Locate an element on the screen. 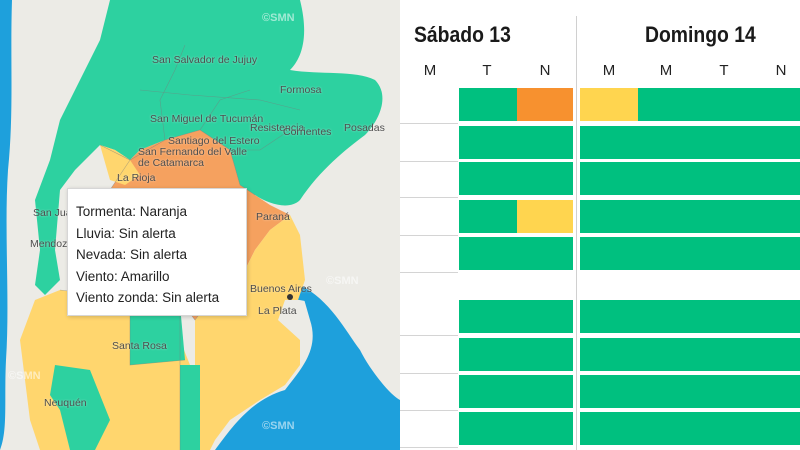 This screenshot has height=450, width=800. day-header-sunday: Domingo 14 is located at coordinates (700, 34).